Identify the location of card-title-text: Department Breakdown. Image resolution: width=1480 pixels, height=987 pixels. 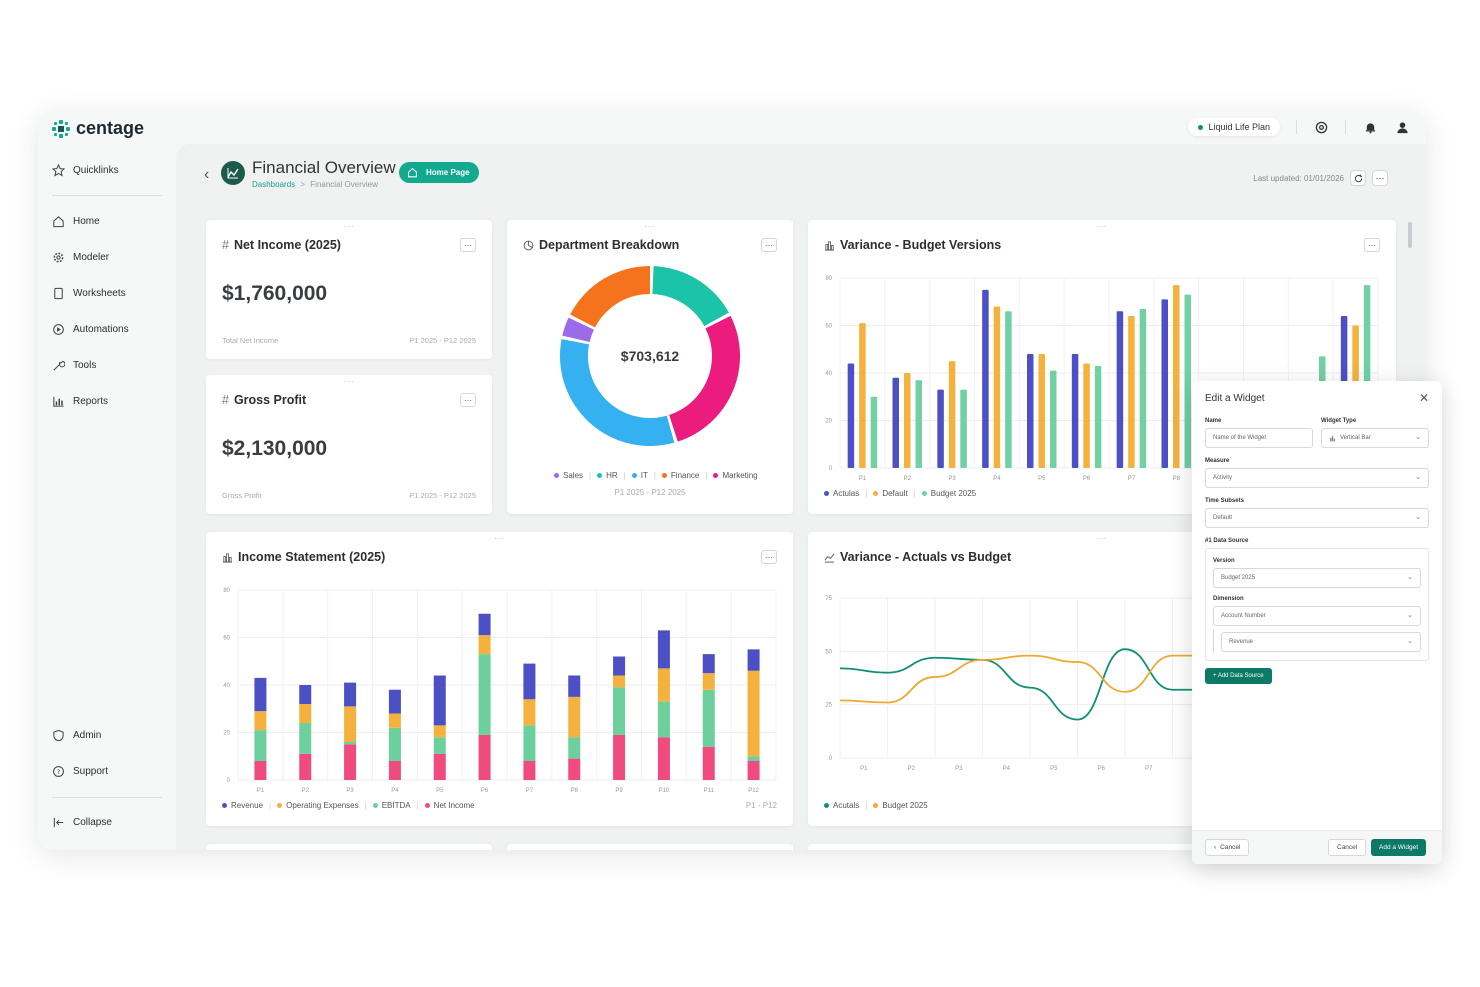
(609, 245).